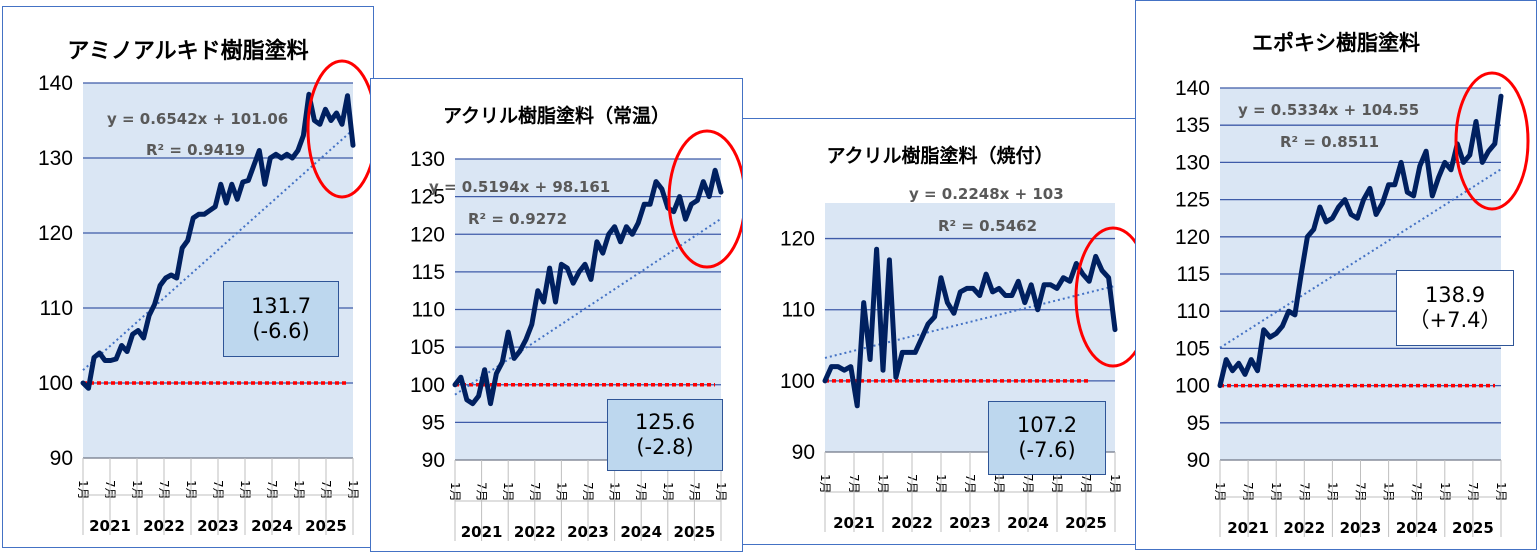 The height and width of the screenshot is (554, 1537). I want to click on chart-title: エポキシ樹脂塗料, so click(1336, 43).